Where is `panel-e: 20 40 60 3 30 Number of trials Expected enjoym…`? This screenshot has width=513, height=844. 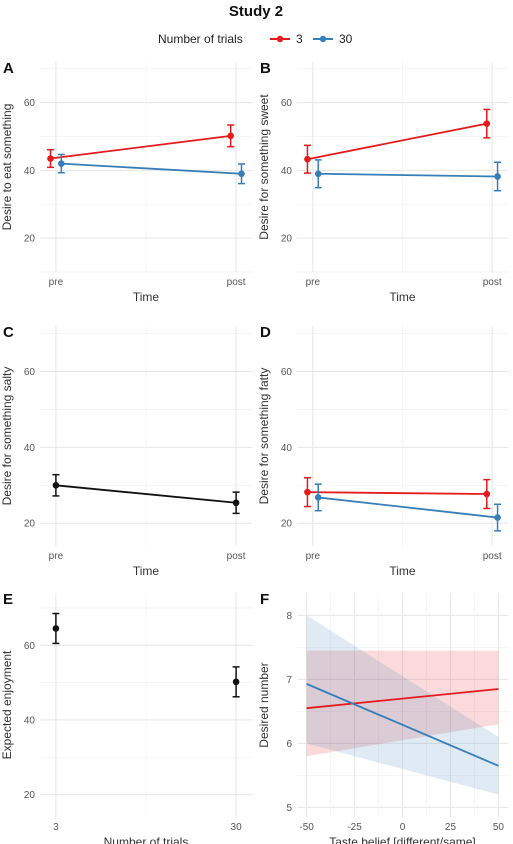 panel-e: 20 40 60 3 30 Number of trials Expected enjoym… is located at coordinates (126, 717).